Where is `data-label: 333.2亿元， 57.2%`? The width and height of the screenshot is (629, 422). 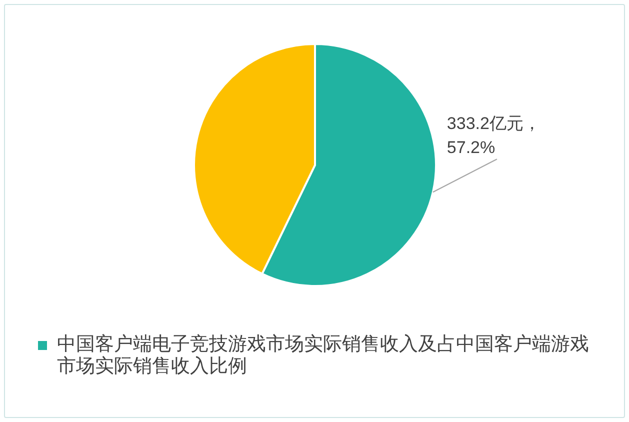 data-label: 333.2亿元， 57.2% is located at coordinates (493, 136).